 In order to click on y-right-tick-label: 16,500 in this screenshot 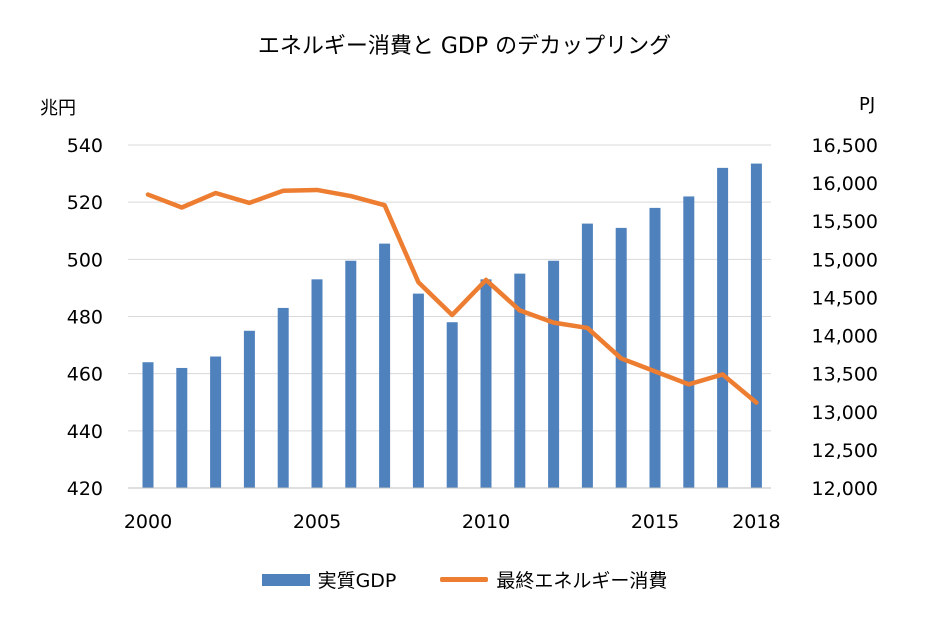, I will do `click(845, 146)`.